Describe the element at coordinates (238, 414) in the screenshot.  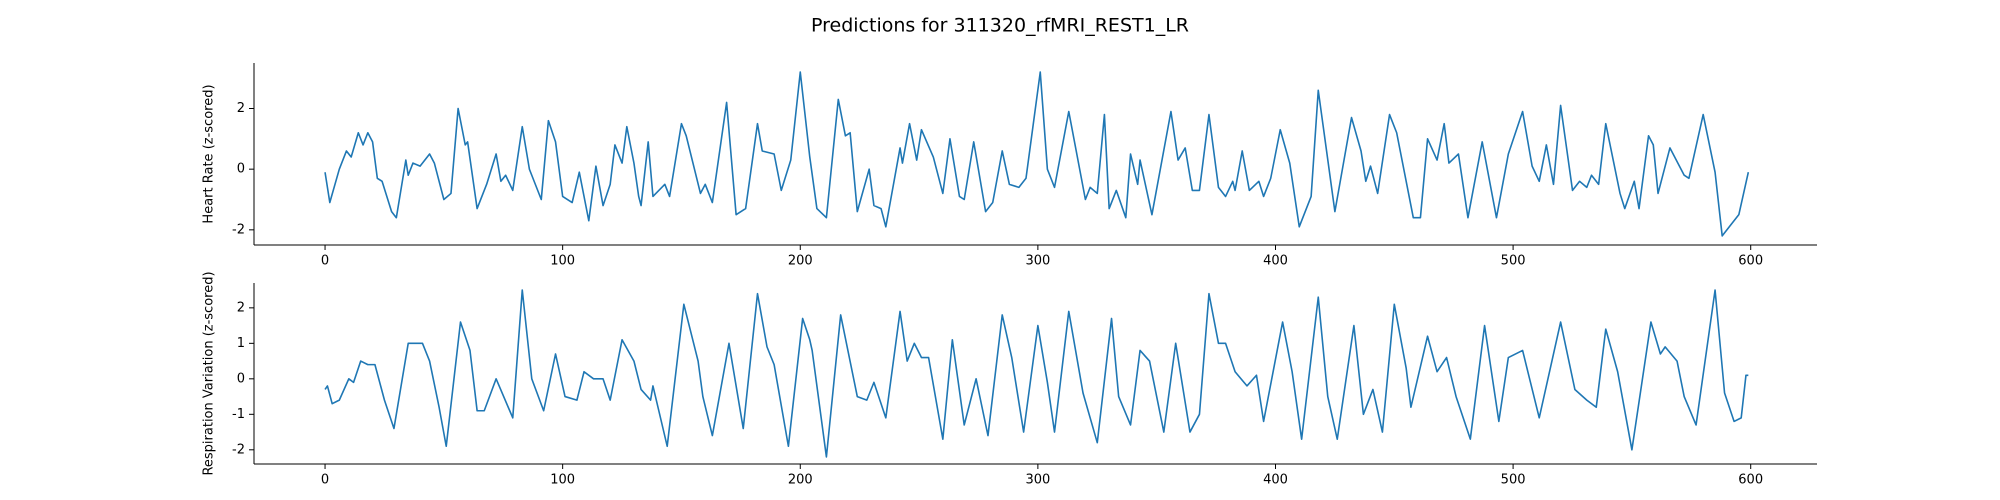
I see `y-tick-label: -1` at that location.